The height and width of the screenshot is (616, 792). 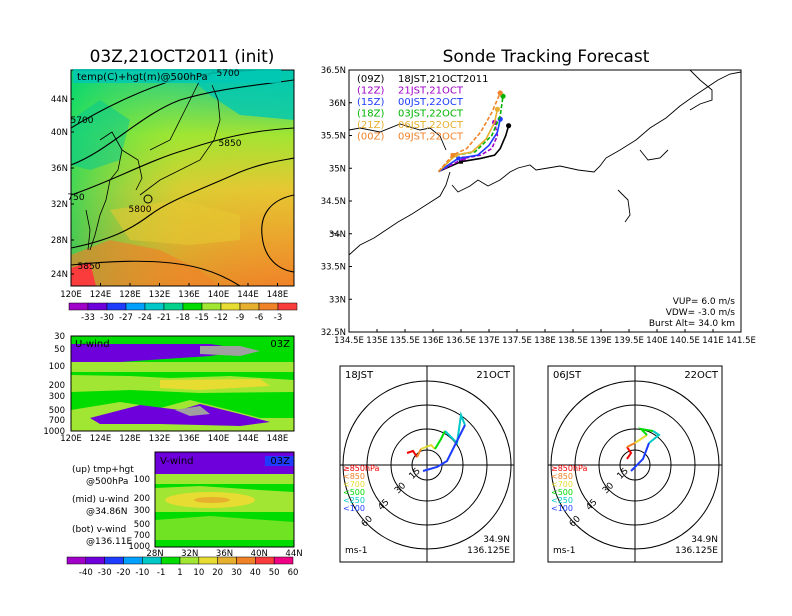 What do you see at coordinates (370, 114) in the screenshot?
I see `launch-legend-utc: (18Z)` at bounding box center [370, 114].